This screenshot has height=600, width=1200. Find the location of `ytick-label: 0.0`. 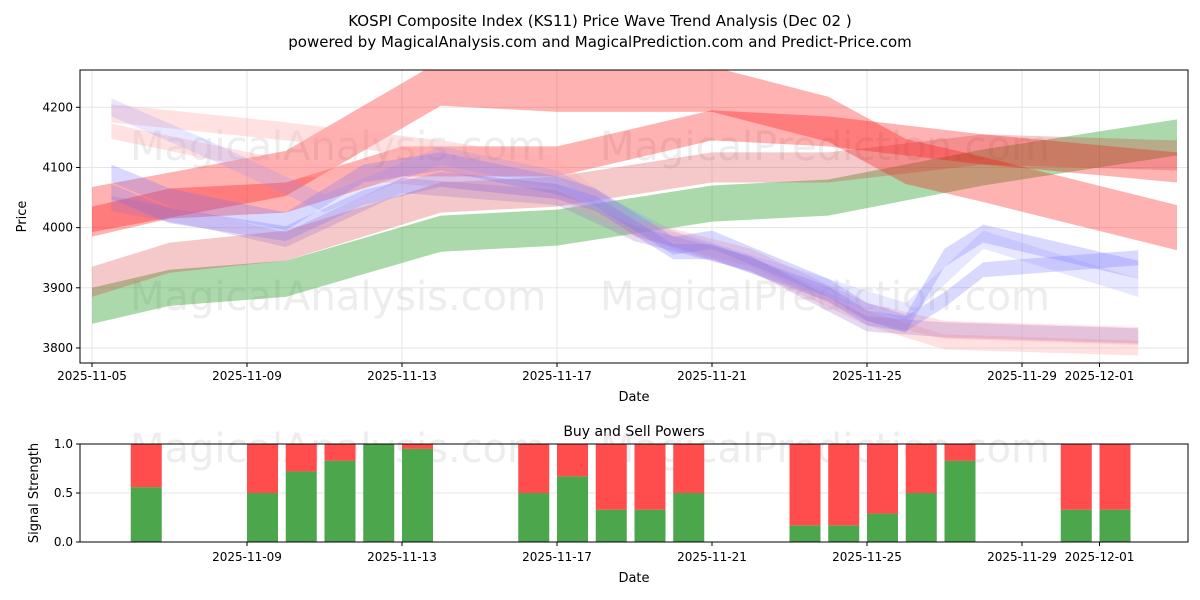

ytick-label: 0.0 is located at coordinates (63, 542).